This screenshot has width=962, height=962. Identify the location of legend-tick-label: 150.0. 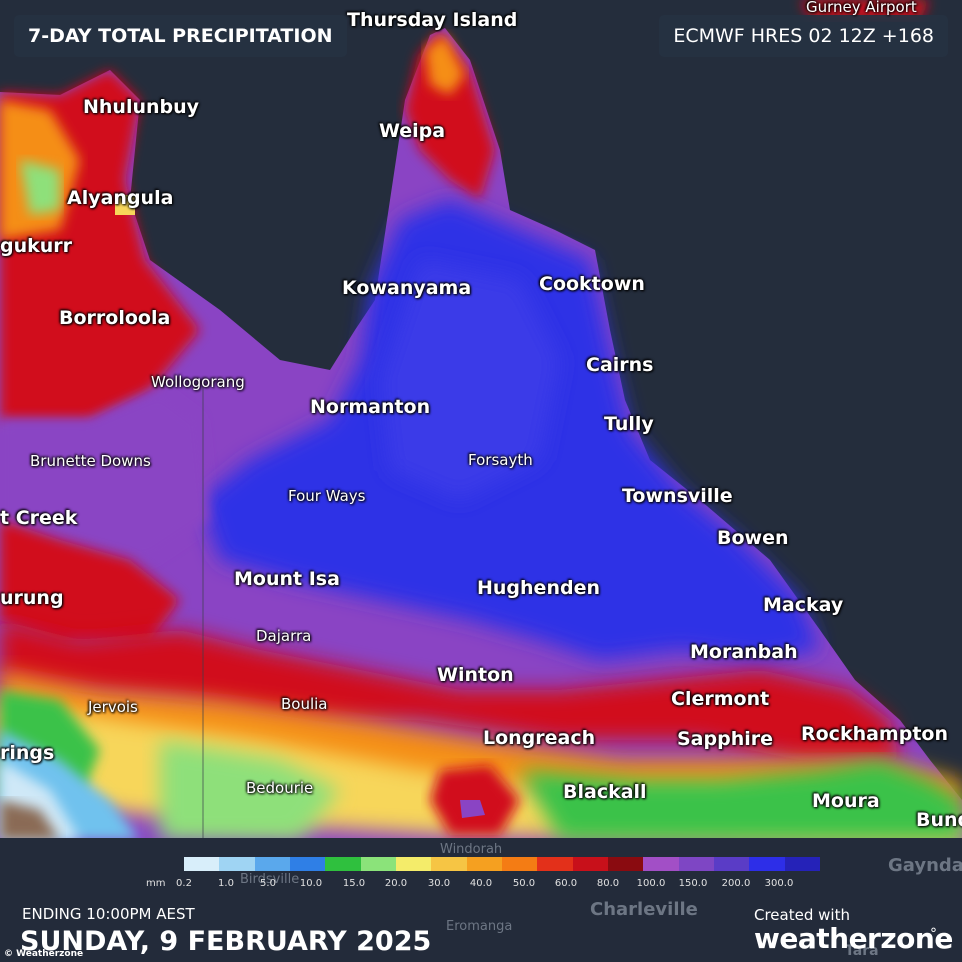
(693, 883).